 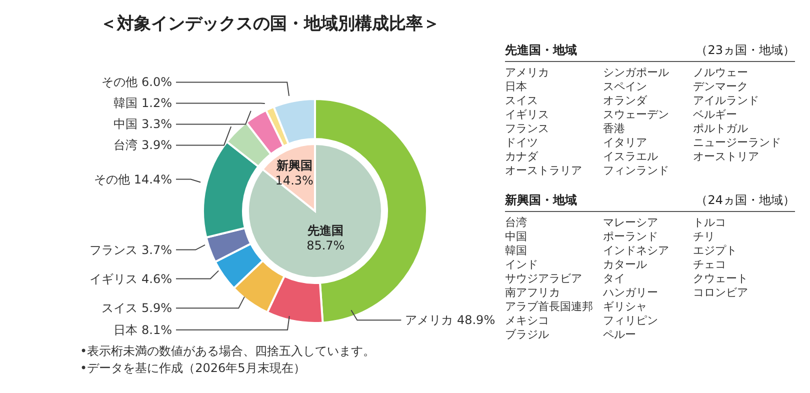 I want to click on text: ブラジル, so click(x=527, y=335).